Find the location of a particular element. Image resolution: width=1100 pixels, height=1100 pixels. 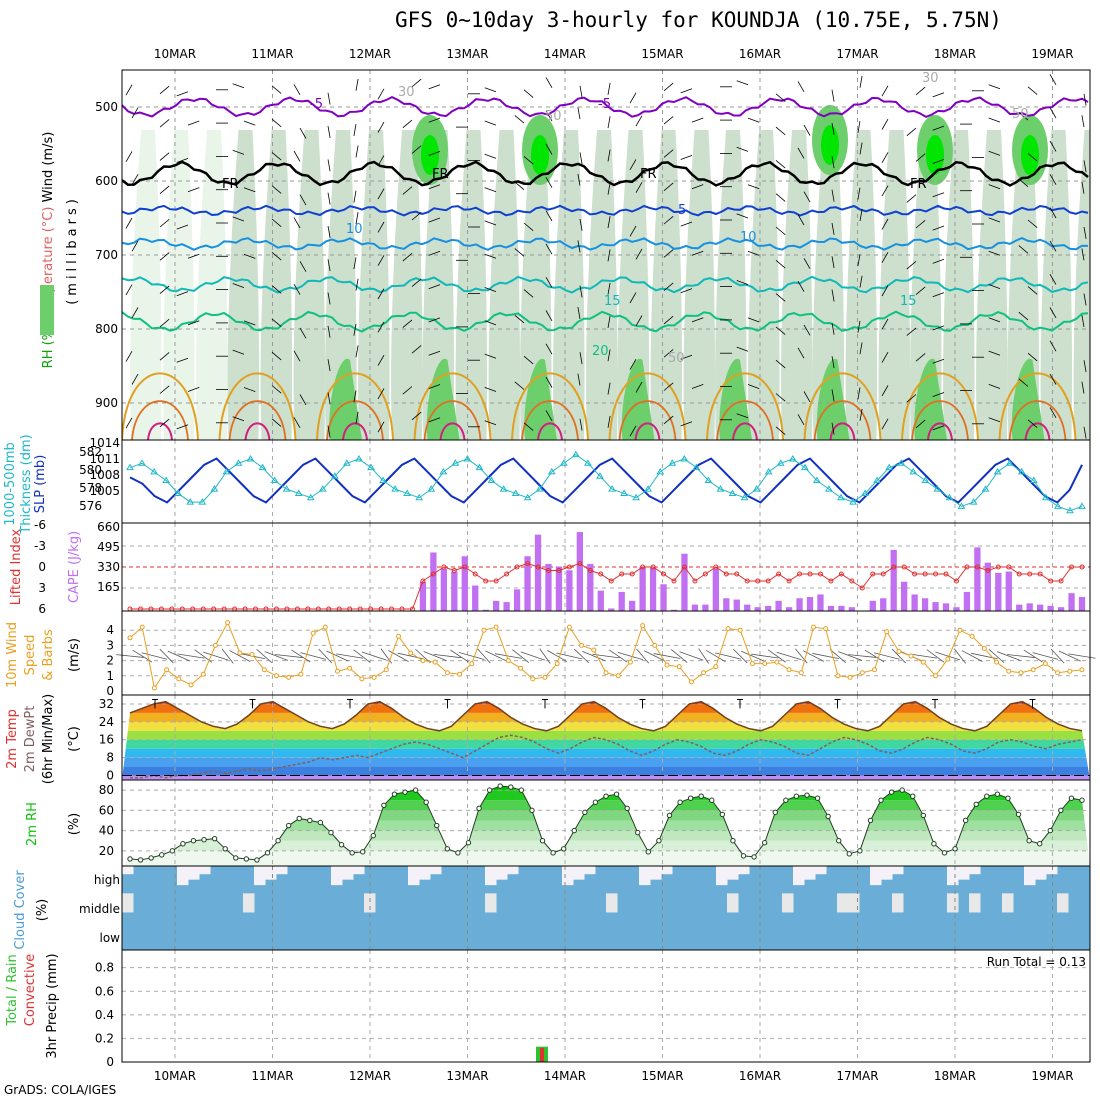

ylabel-text: 1000-500mb is located at coordinates (10, 484).